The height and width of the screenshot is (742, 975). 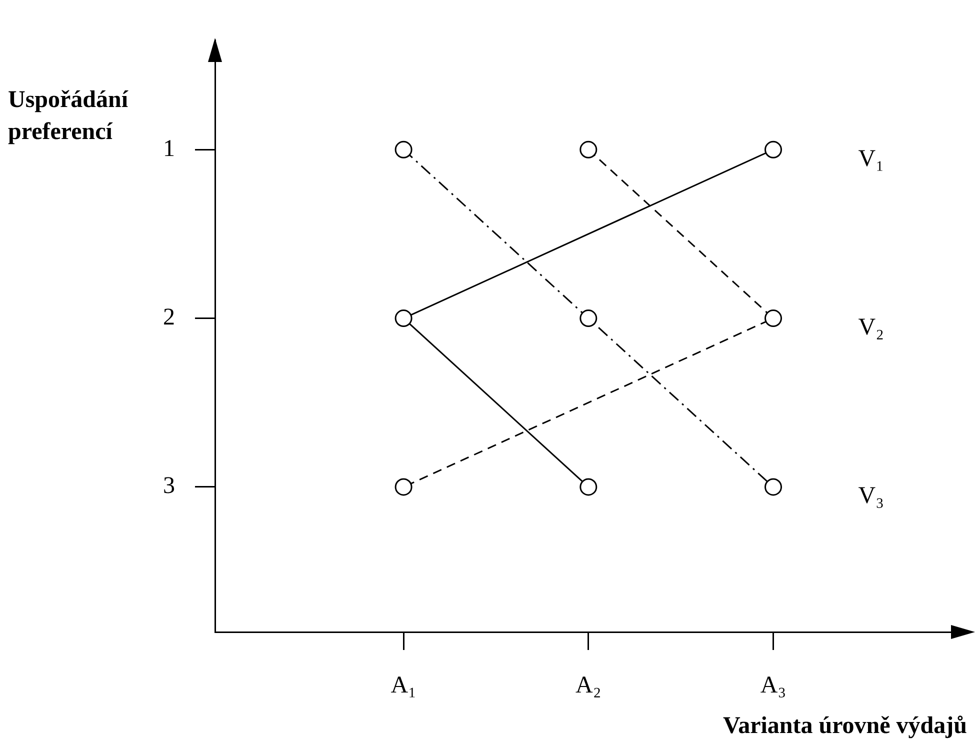 I want to click on x-tick-label: A₂, so click(x=589, y=685).